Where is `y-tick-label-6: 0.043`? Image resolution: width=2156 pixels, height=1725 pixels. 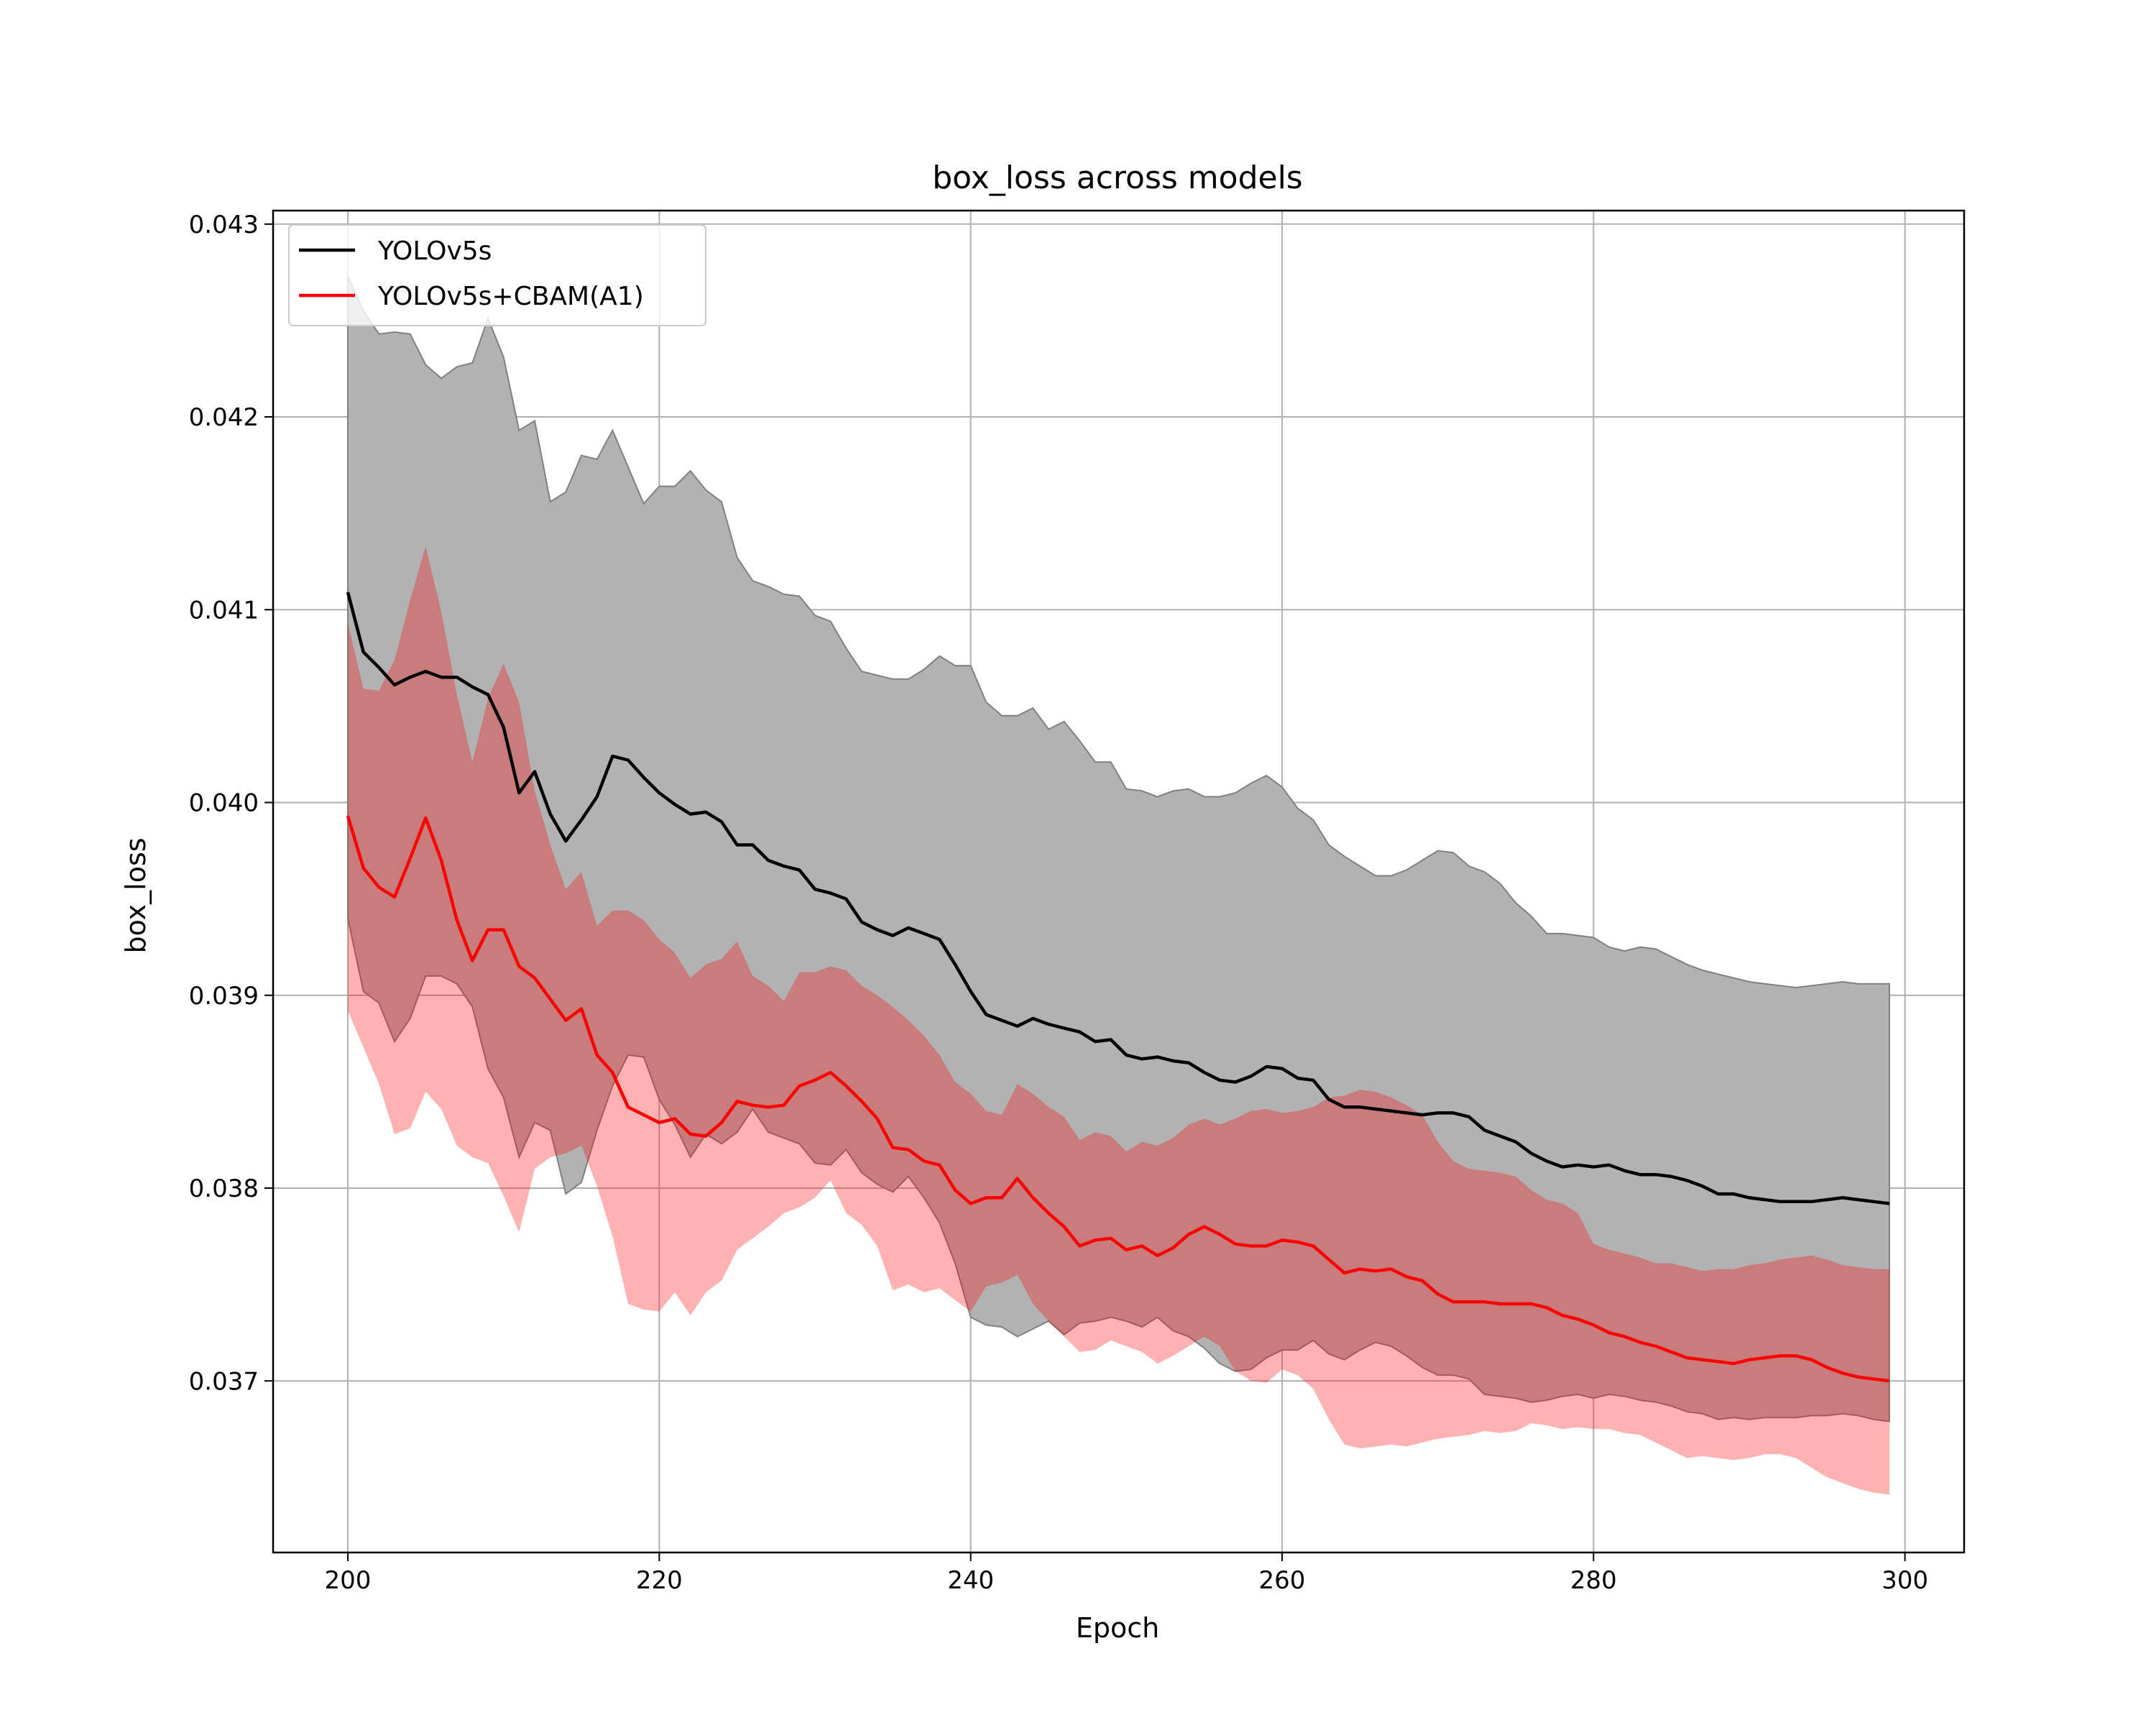
y-tick-label-6: 0.043 is located at coordinates (224, 225).